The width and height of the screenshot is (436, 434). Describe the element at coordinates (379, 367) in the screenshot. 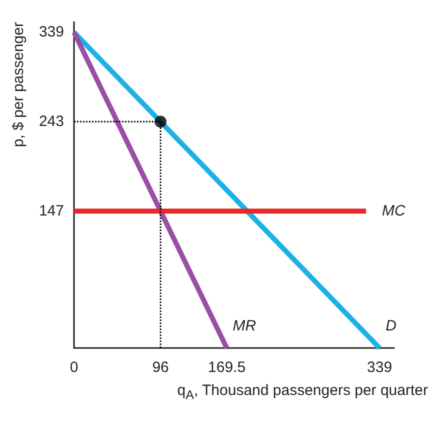

I see `x-tick-label: 339` at that location.